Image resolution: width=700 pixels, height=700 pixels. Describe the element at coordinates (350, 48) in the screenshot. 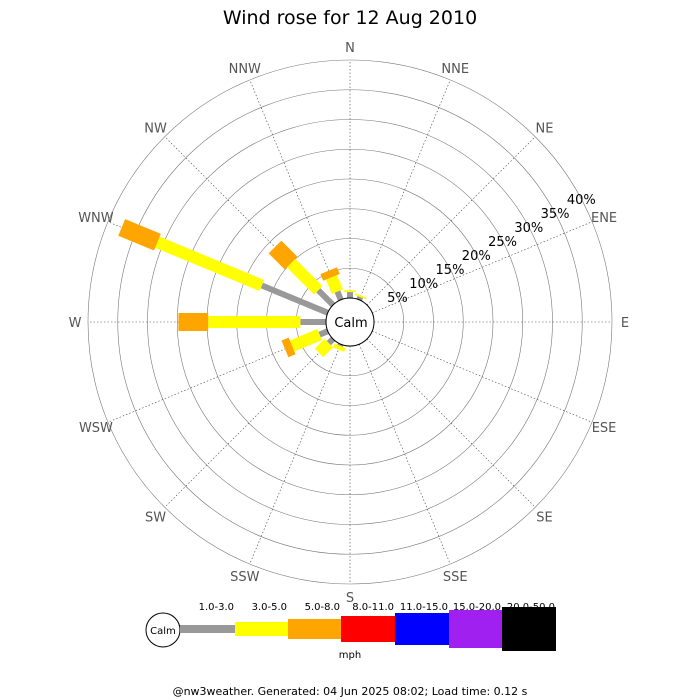

I see `direction-label-n: N` at that location.